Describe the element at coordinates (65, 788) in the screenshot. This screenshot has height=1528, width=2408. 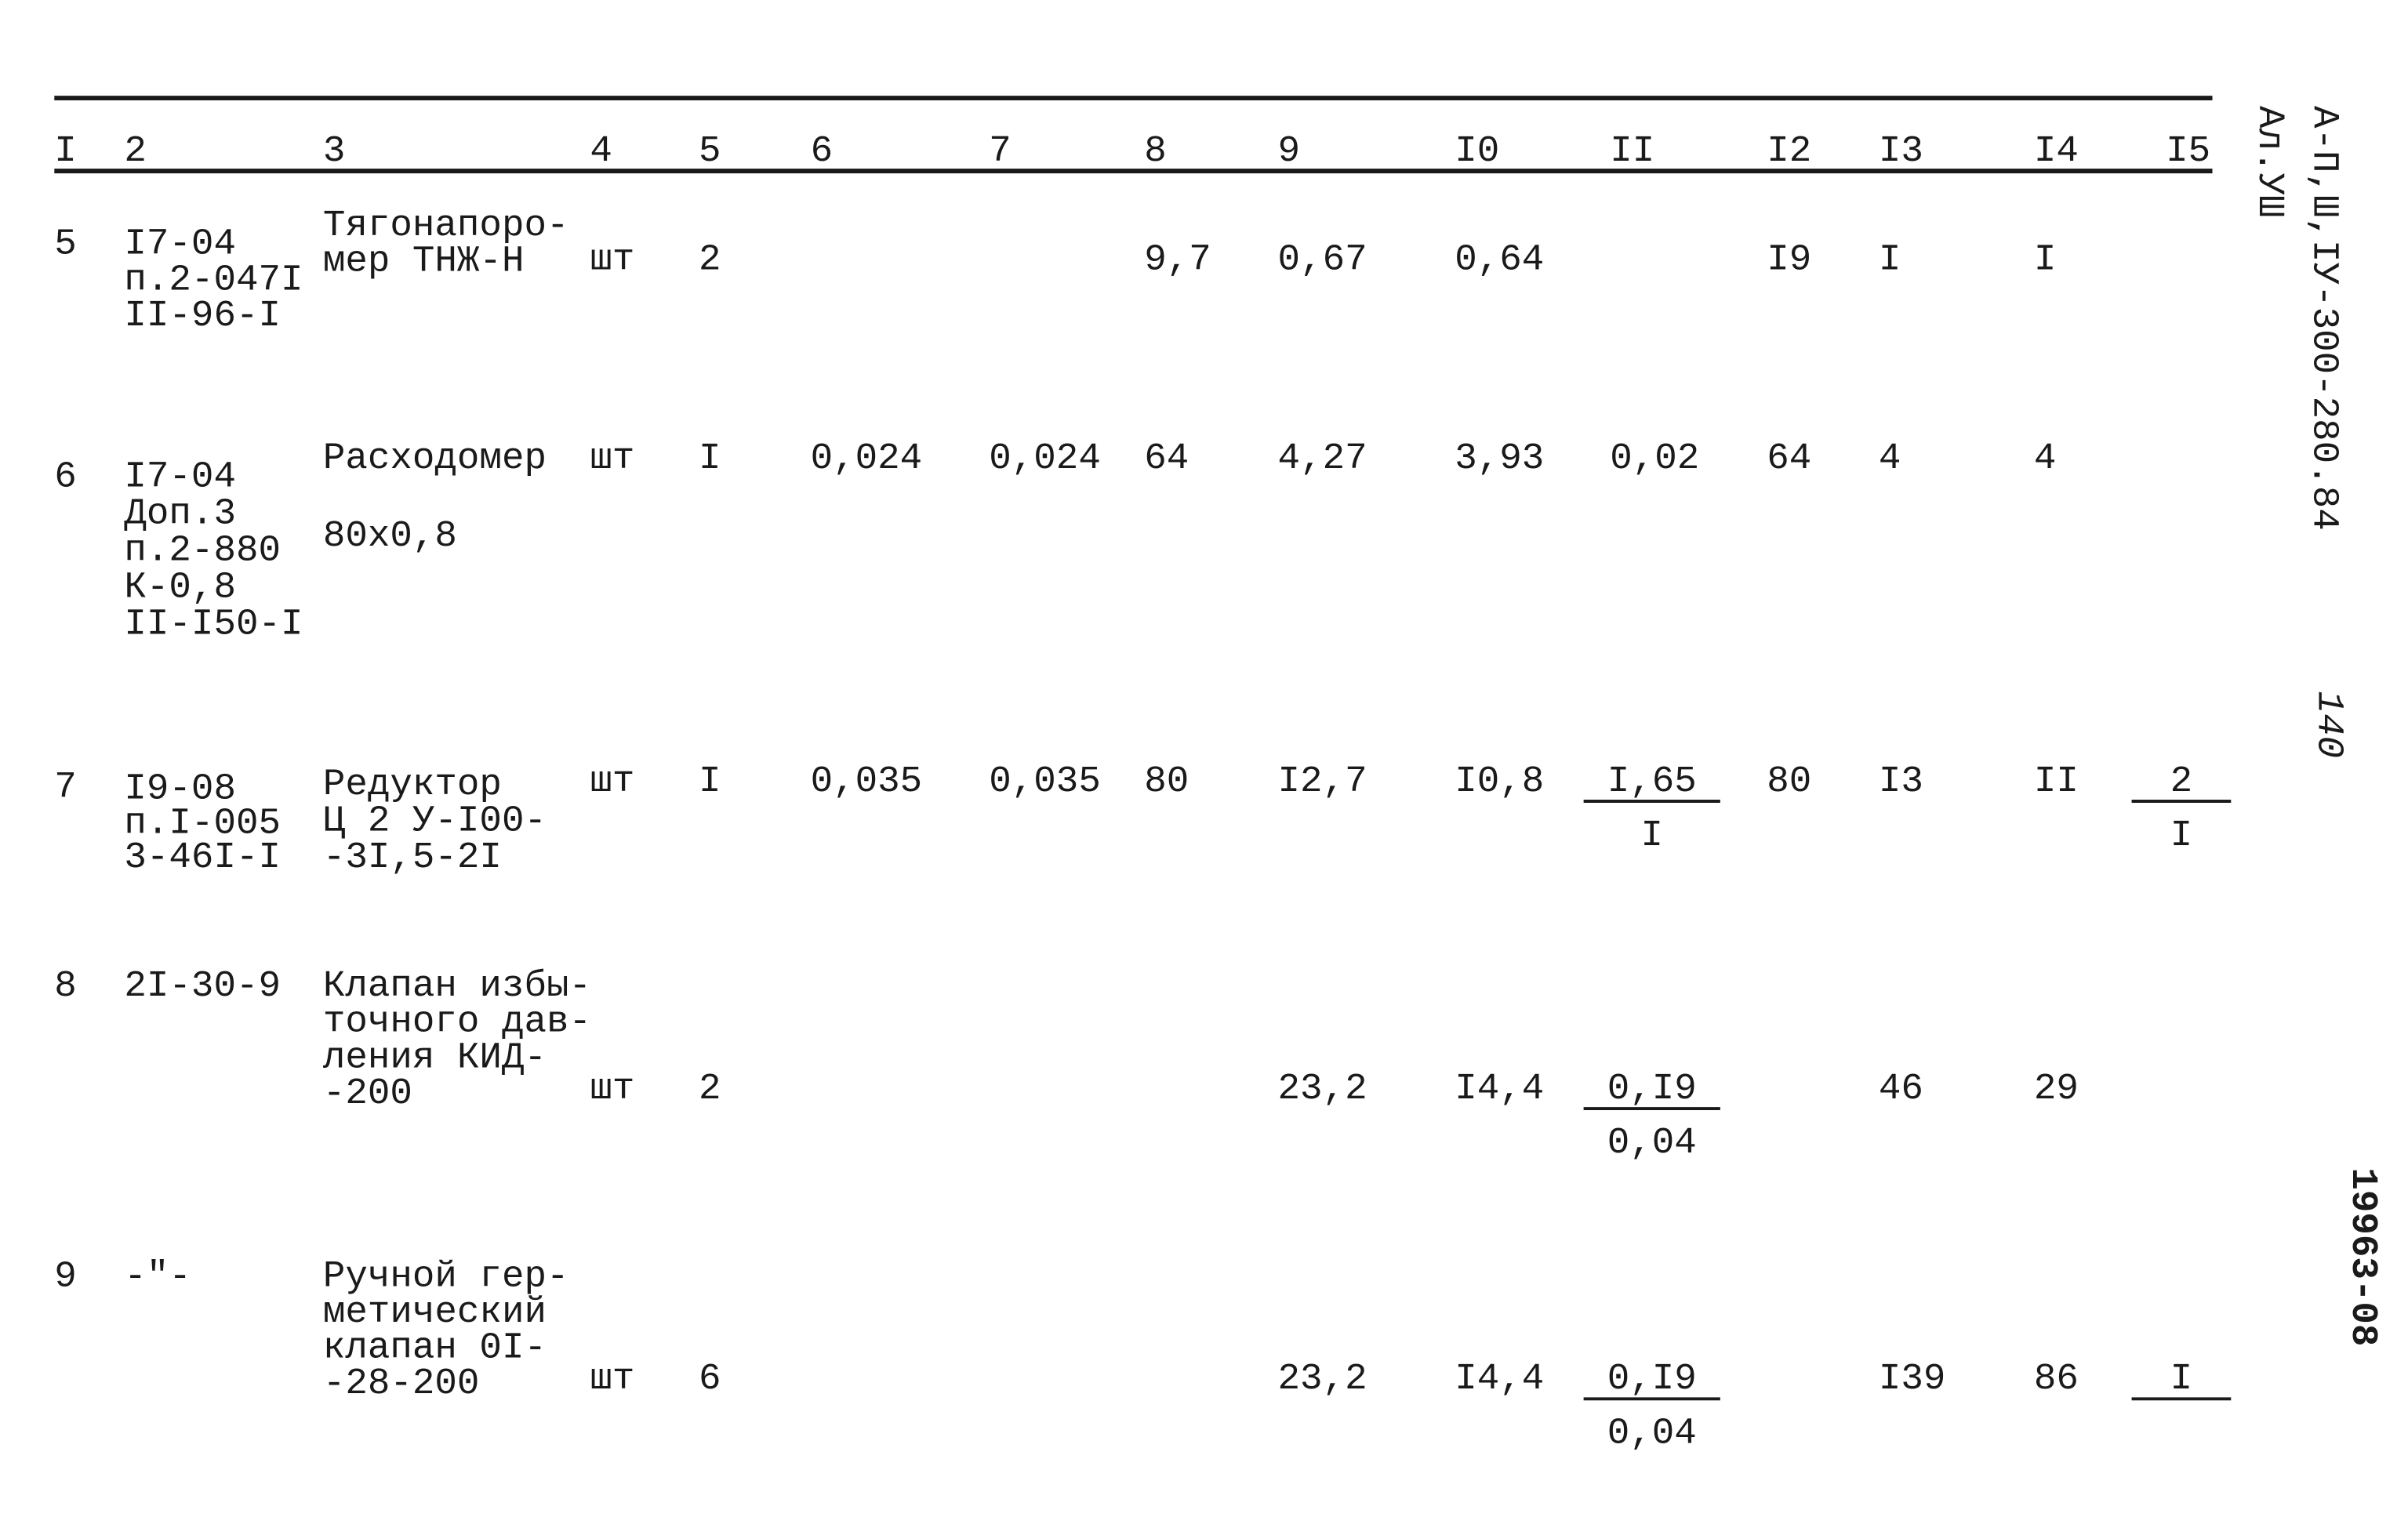
I see `row-number: 7` at that location.